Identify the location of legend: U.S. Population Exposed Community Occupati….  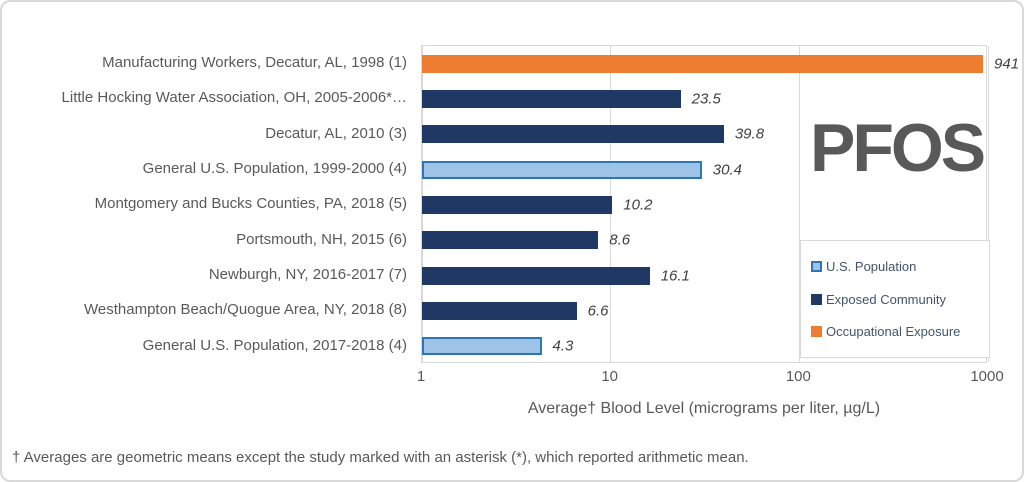
(895, 299).